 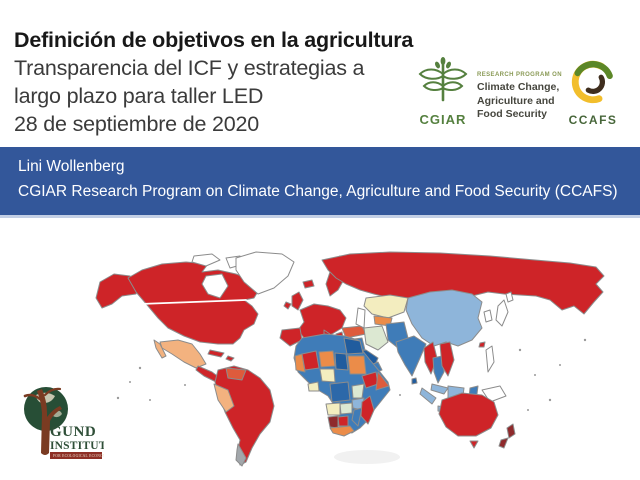 What do you see at coordinates (468, 414) in the screenshot?
I see `region-australia` at bounding box center [468, 414].